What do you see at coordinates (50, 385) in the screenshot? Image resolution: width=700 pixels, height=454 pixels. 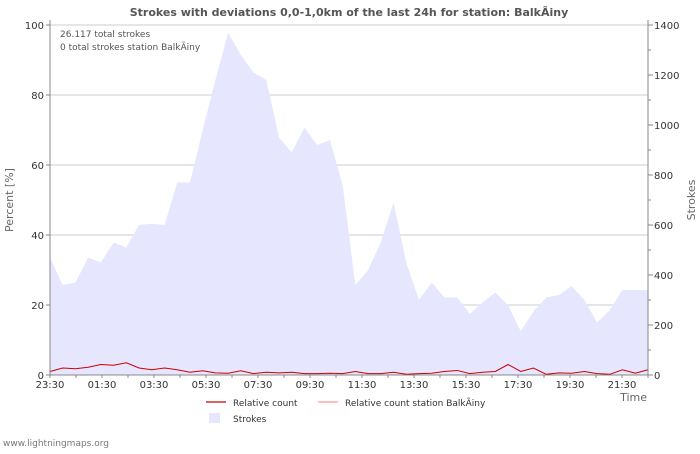 I see `x-tick-label-0: 23:30` at bounding box center [50, 385].